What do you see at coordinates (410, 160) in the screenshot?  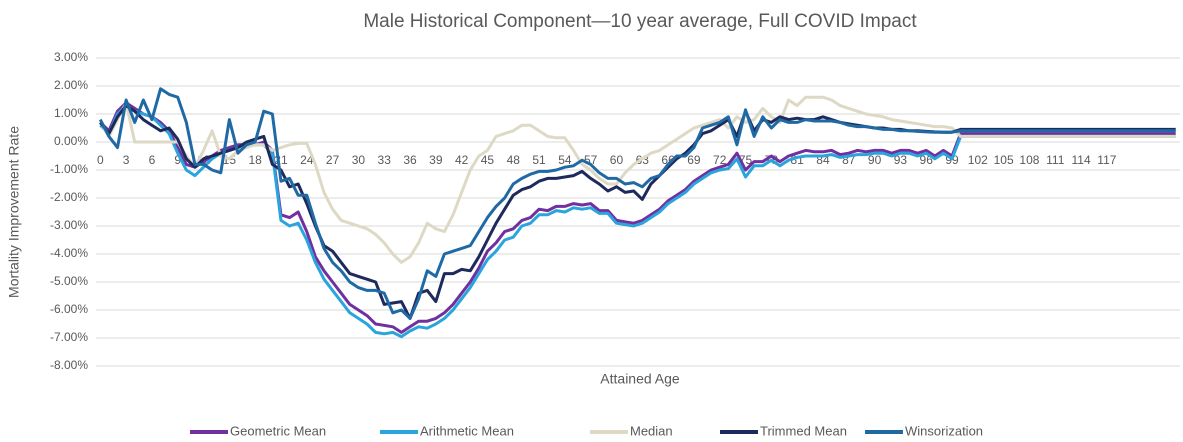 I see `x-tick-label: 36` at bounding box center [410, 160].